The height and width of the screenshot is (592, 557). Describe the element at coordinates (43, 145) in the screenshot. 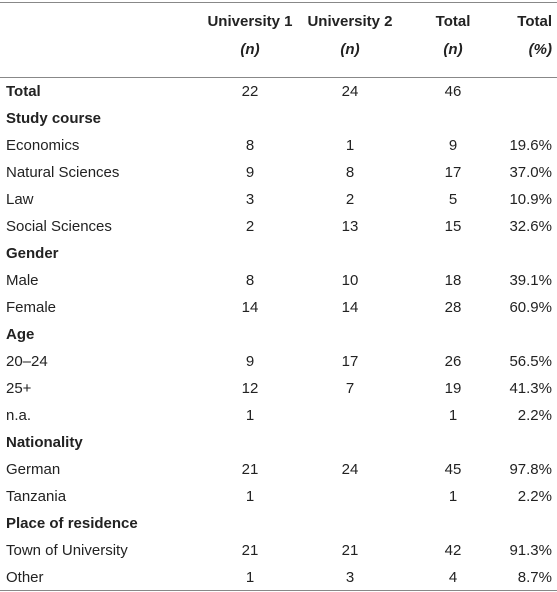

I see `row-label: Economics` at that location.